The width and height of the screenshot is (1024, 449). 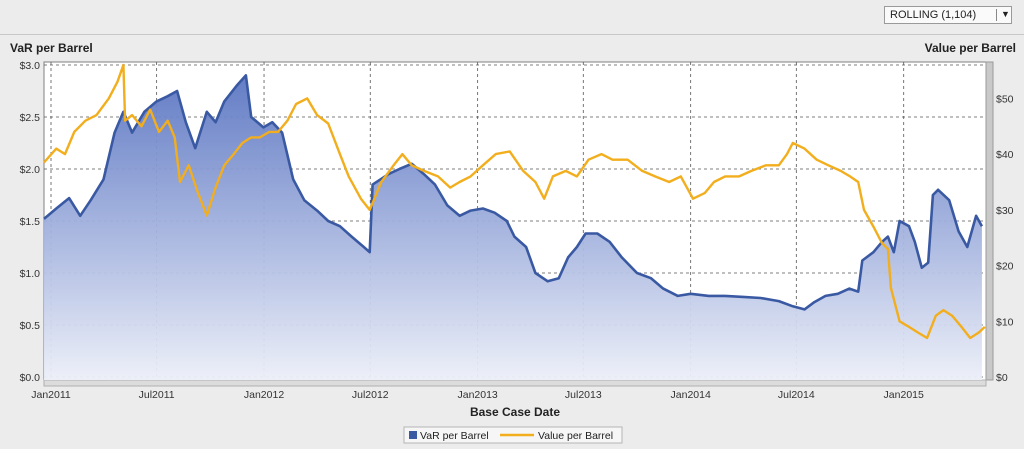 I want to click on y-right-tick-label: $0, so click(x=1002, y=378).